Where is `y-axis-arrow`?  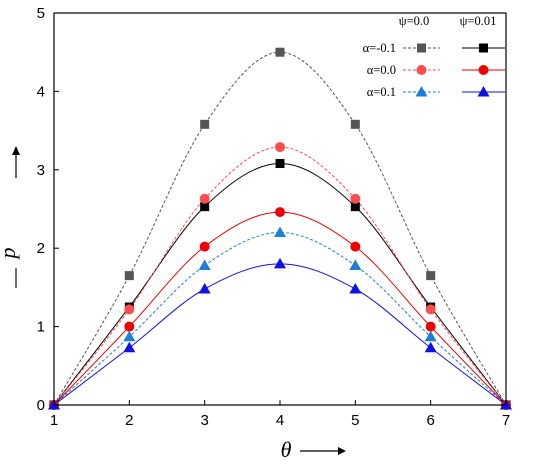 y-axis-arrow is located at coordinates (16, 162).